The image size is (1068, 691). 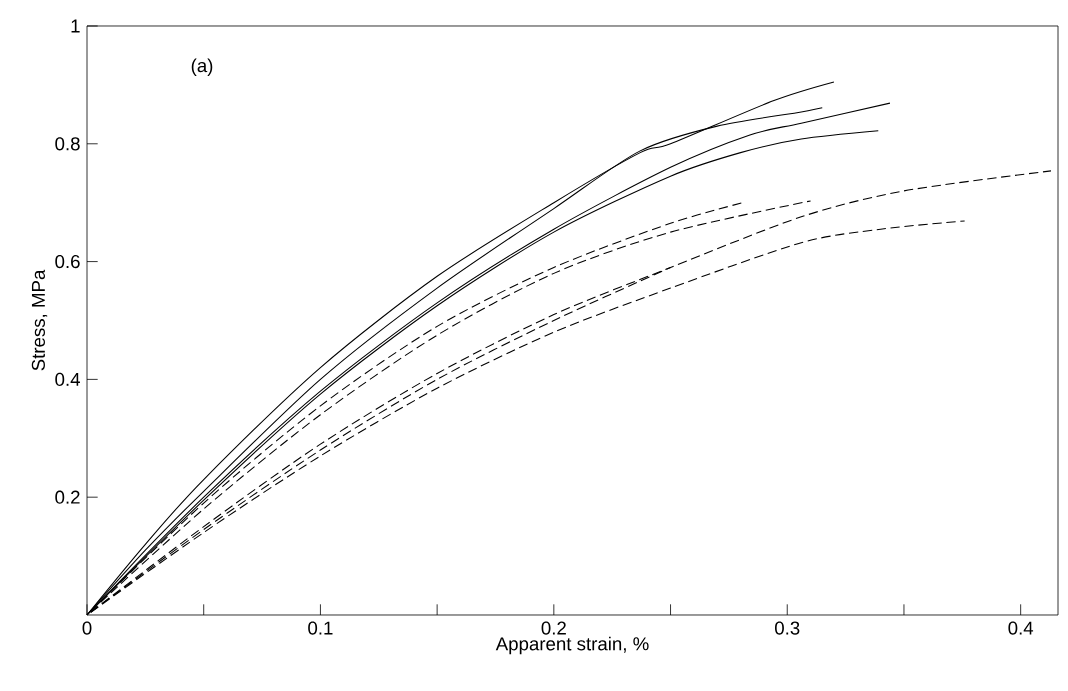 I want to click on y-tick-label: 0.8, so click(x=67, y=144).